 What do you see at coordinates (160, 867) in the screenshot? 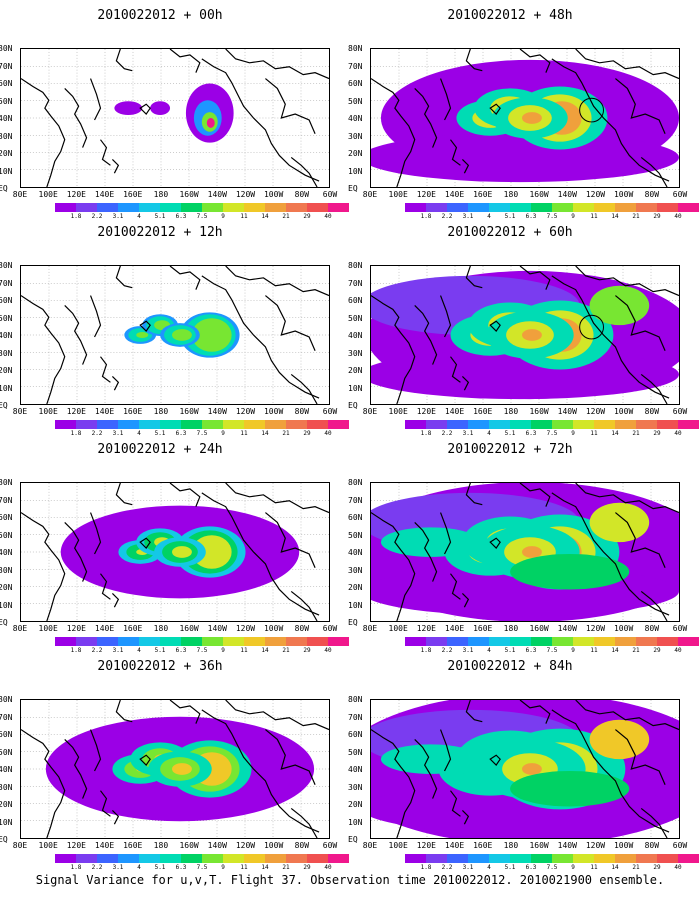
I see `colorbar-label: 5.1` at bounding box center [160, 867].